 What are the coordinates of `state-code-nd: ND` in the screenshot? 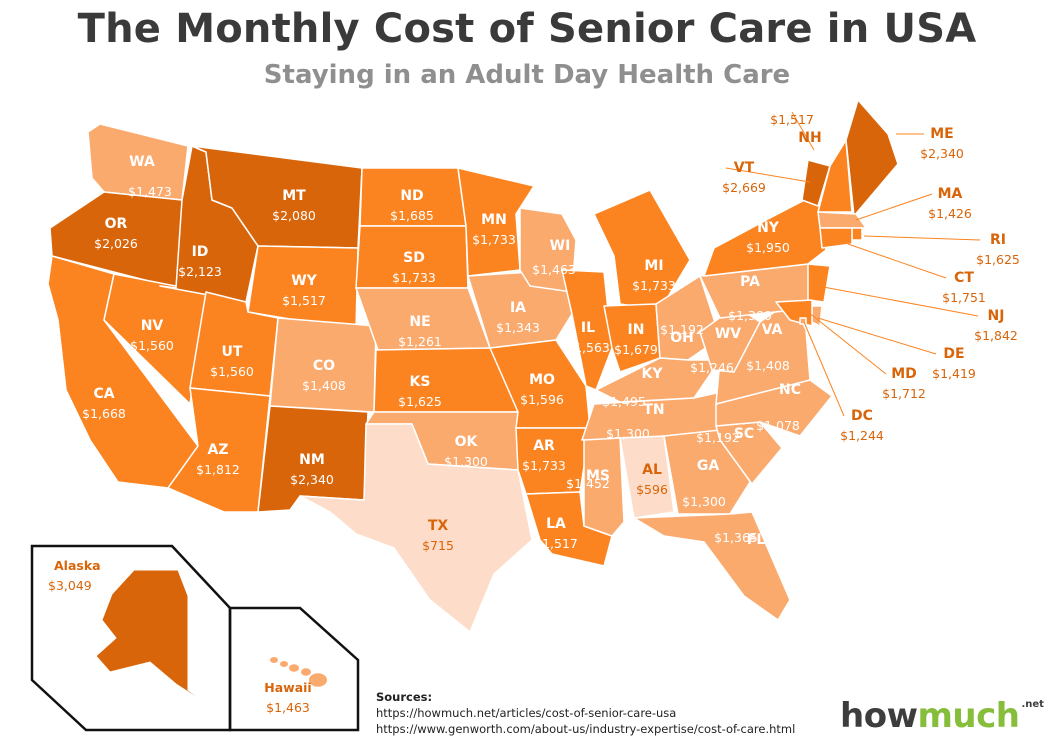 It's located at (411, 196).